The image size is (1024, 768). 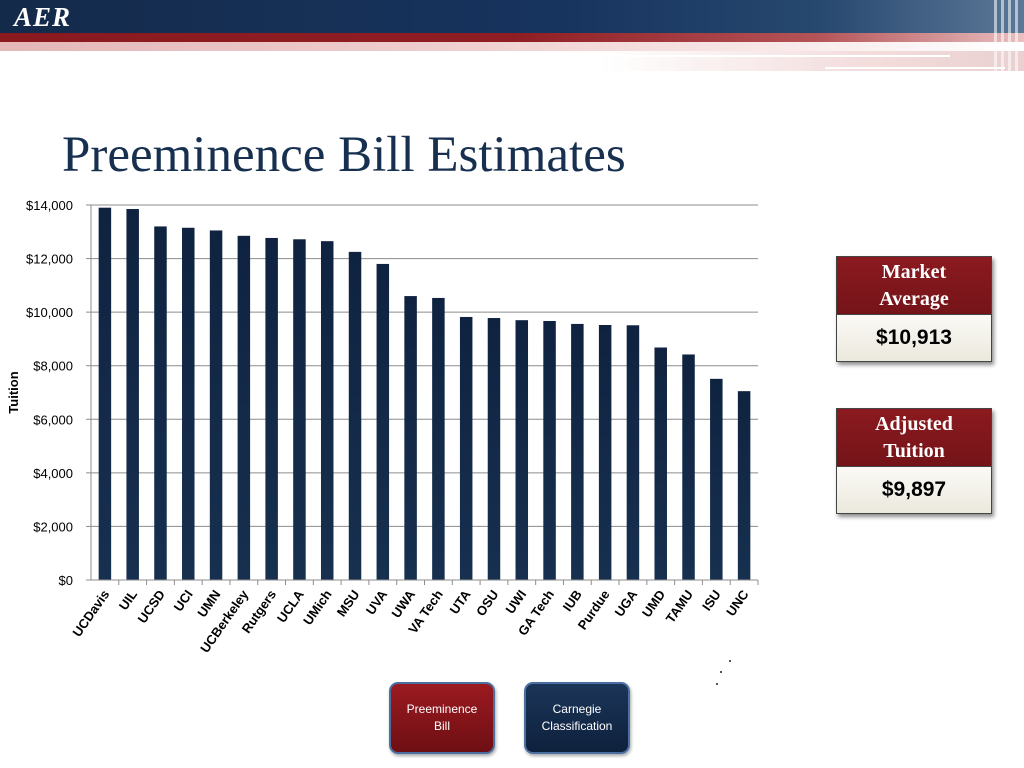 I want to click on preeminence-bill-button: Preeminence Bill, so click(x=442, y=718).